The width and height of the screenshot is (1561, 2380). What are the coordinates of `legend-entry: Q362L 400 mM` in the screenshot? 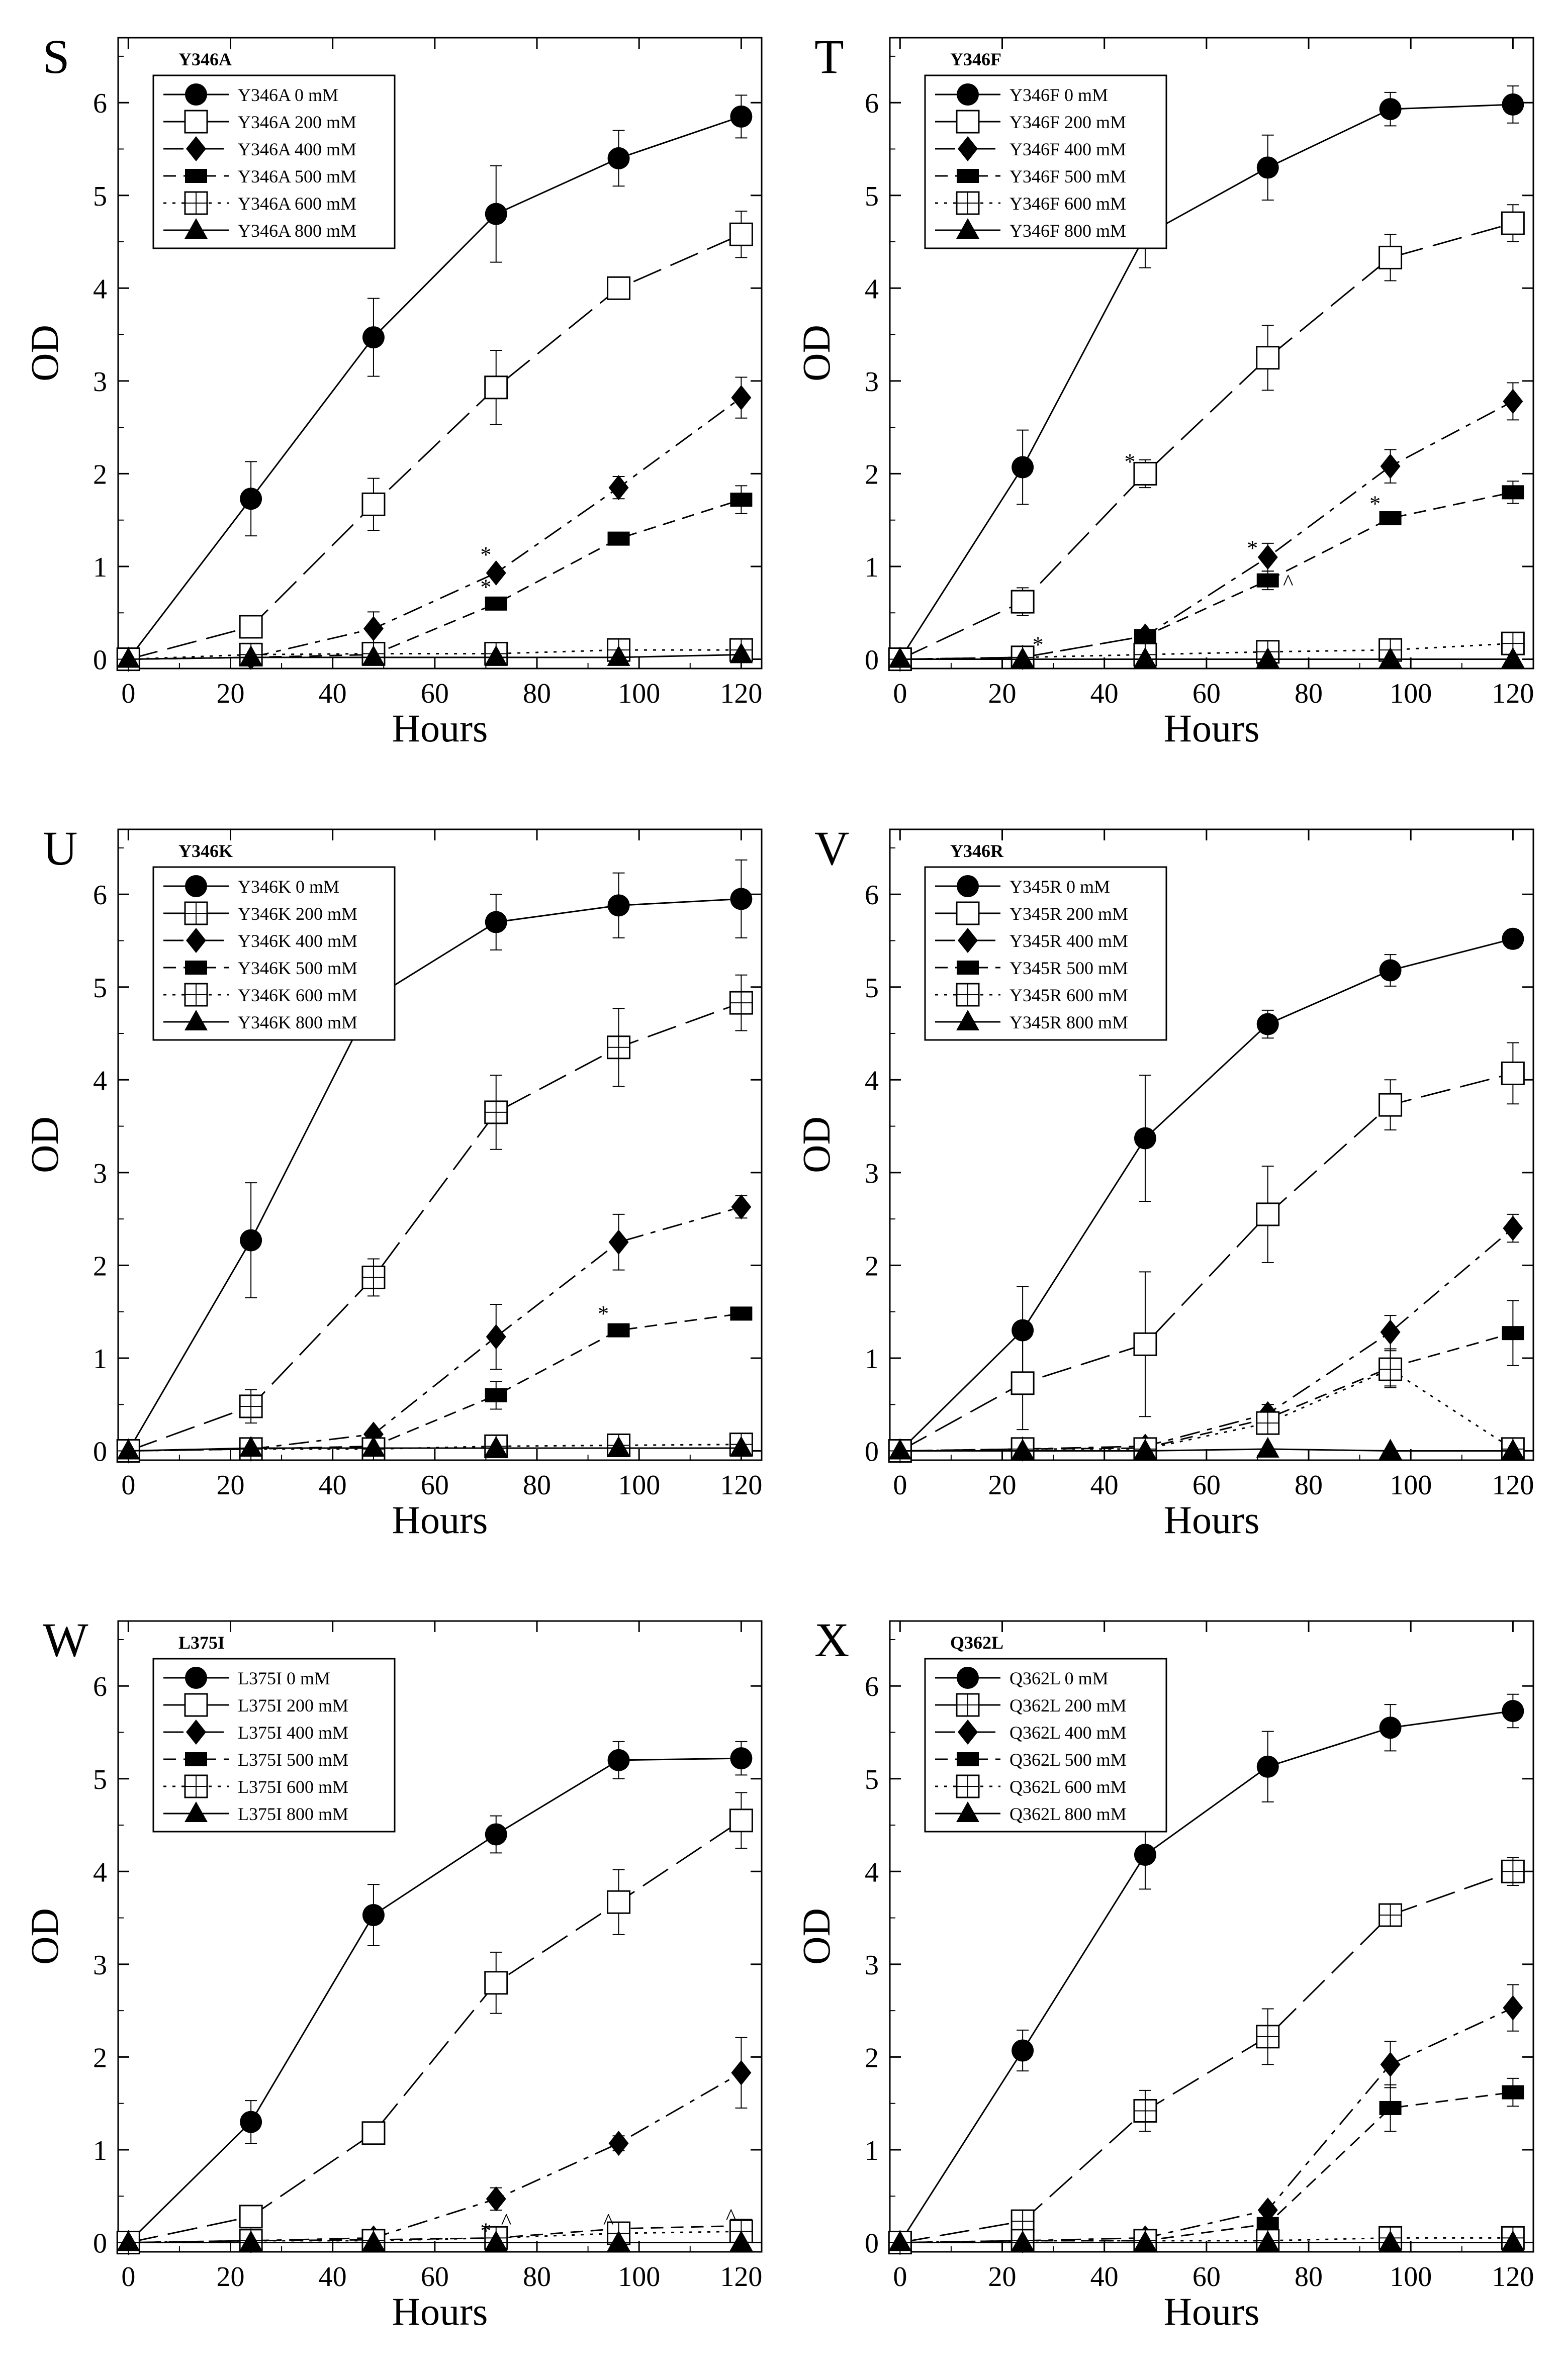 It's located at (1031, 1732).